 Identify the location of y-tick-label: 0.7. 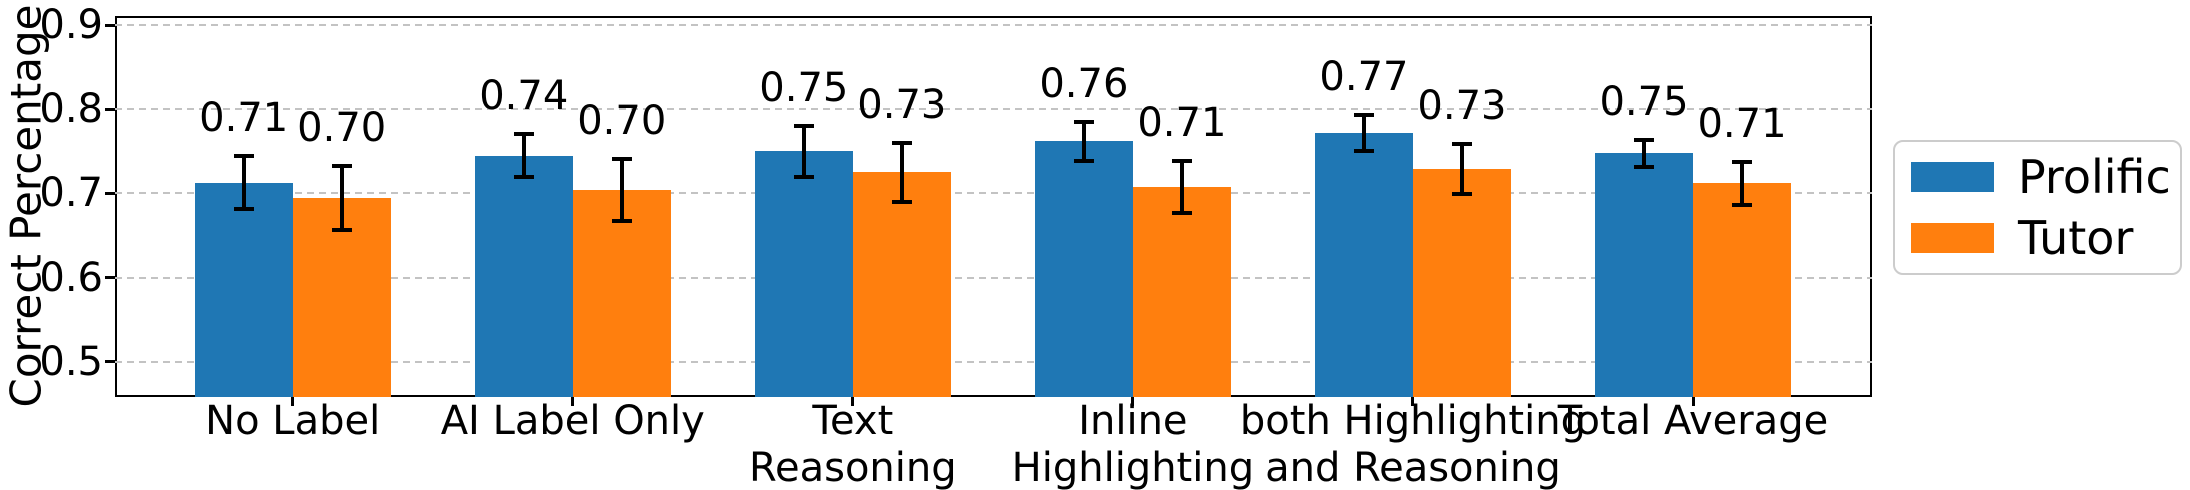
(71, 193).